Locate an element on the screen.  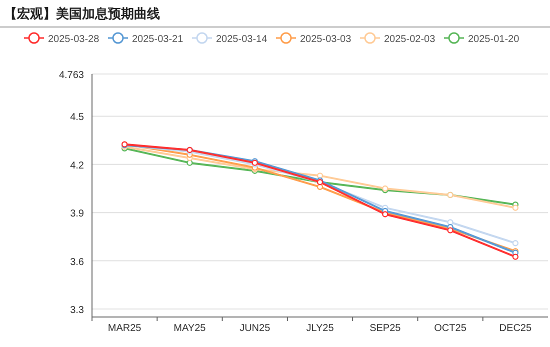
legend-label: 2025-02-03 is located at coordinates (410, 39).